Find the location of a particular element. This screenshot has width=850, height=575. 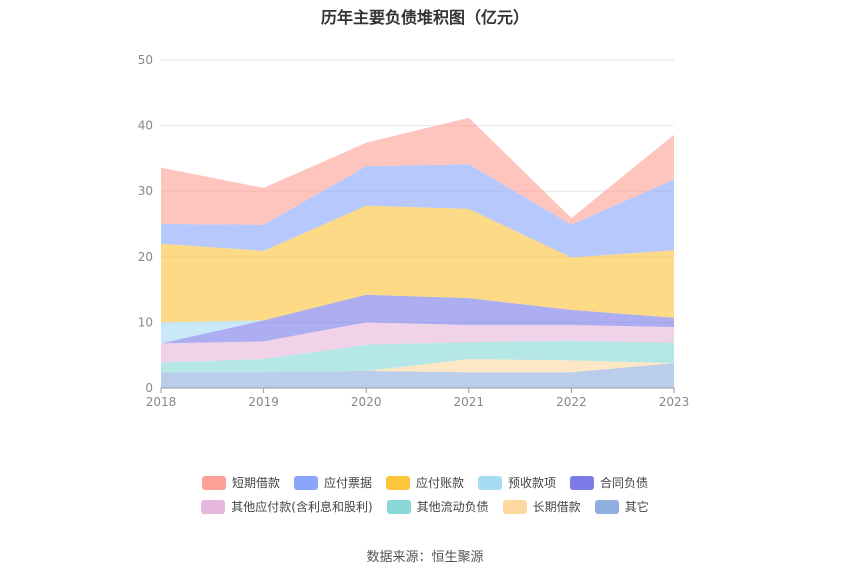

y-tick-label: 10 is located at coordinates (145, 322).